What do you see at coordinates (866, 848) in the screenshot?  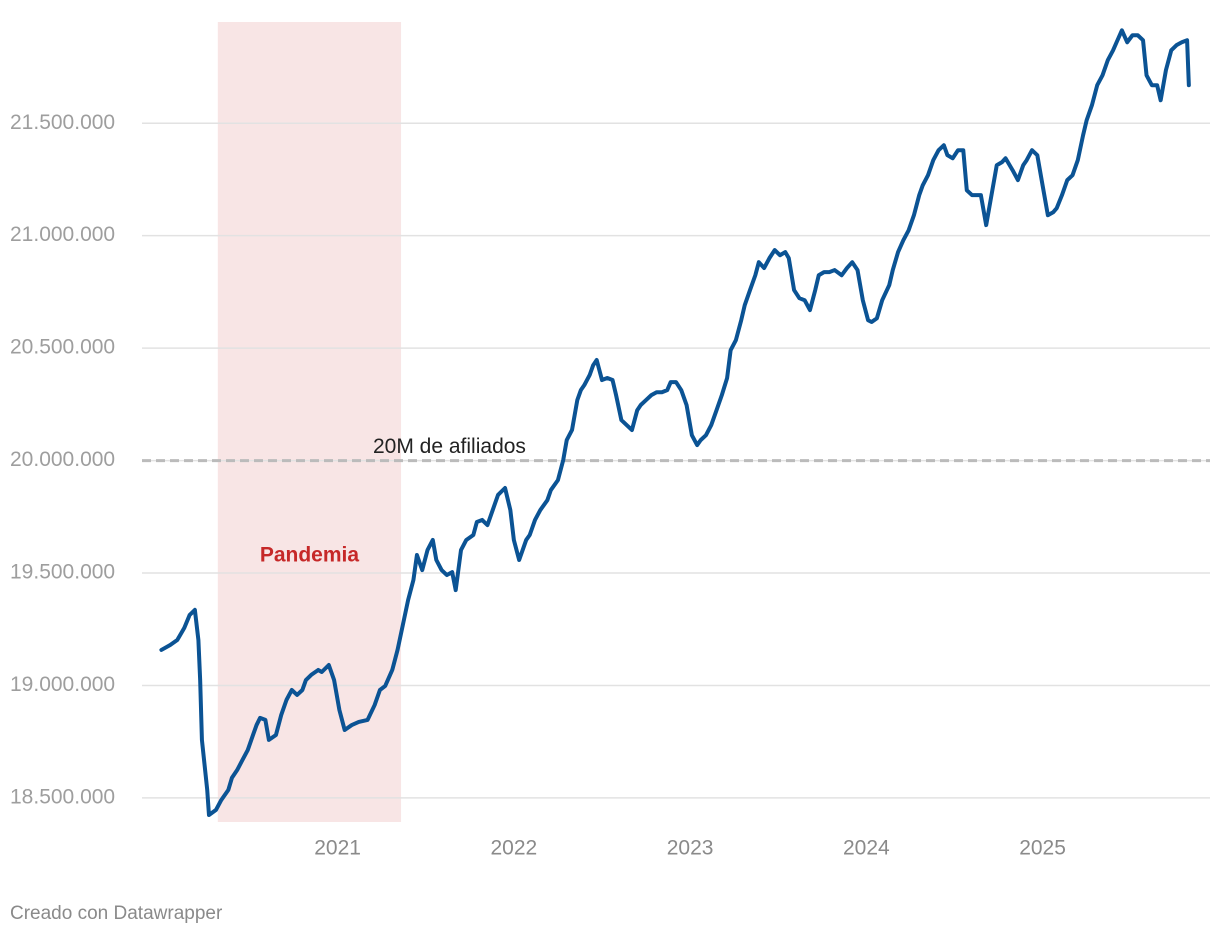 I see `x-tick-label: 2024` at bounding box center [866, 848].